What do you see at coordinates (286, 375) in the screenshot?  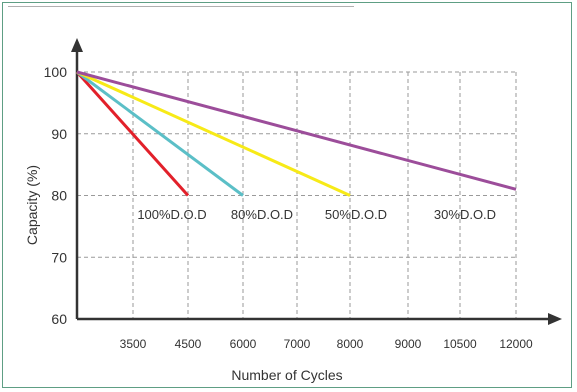 I see `x-axis-label: Number of Cycles` at bounding box center [286, 375].